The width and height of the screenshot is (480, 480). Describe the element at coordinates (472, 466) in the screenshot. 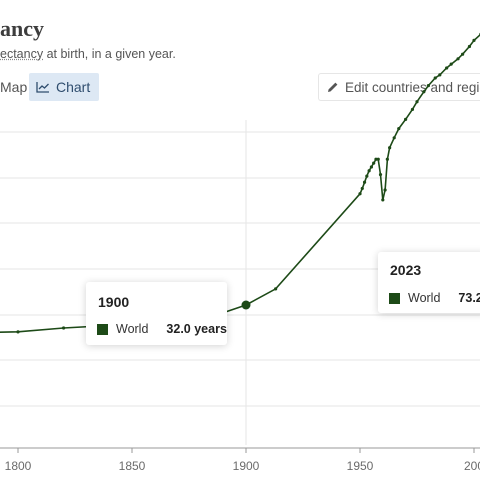

I see `x-tick-label: 200` at that location.